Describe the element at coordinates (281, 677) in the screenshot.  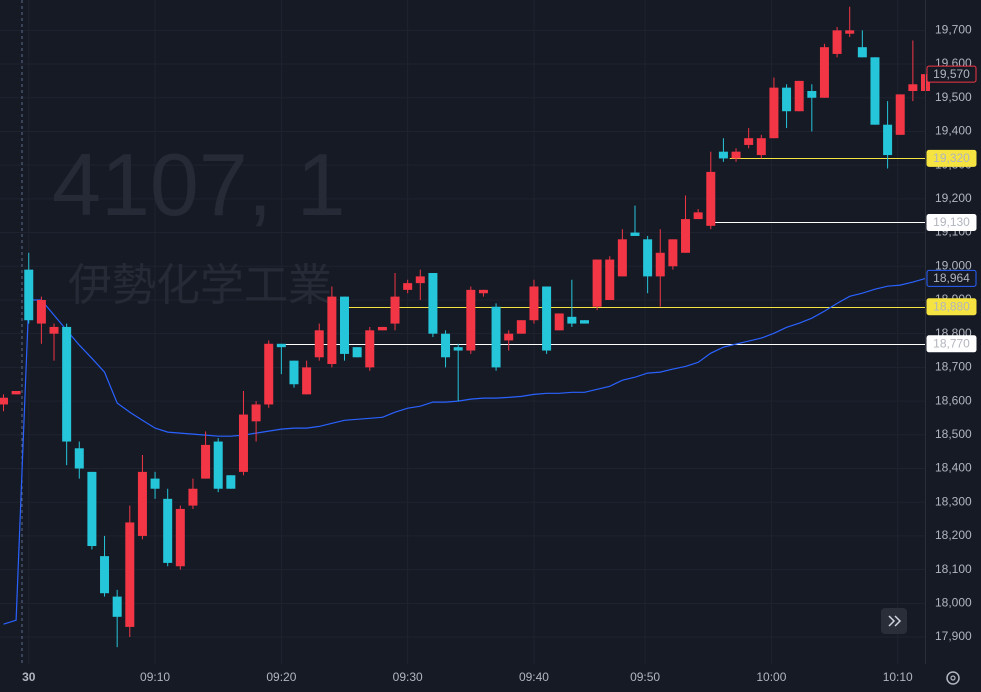
I see `x-tick-label: 09:20` at that location.